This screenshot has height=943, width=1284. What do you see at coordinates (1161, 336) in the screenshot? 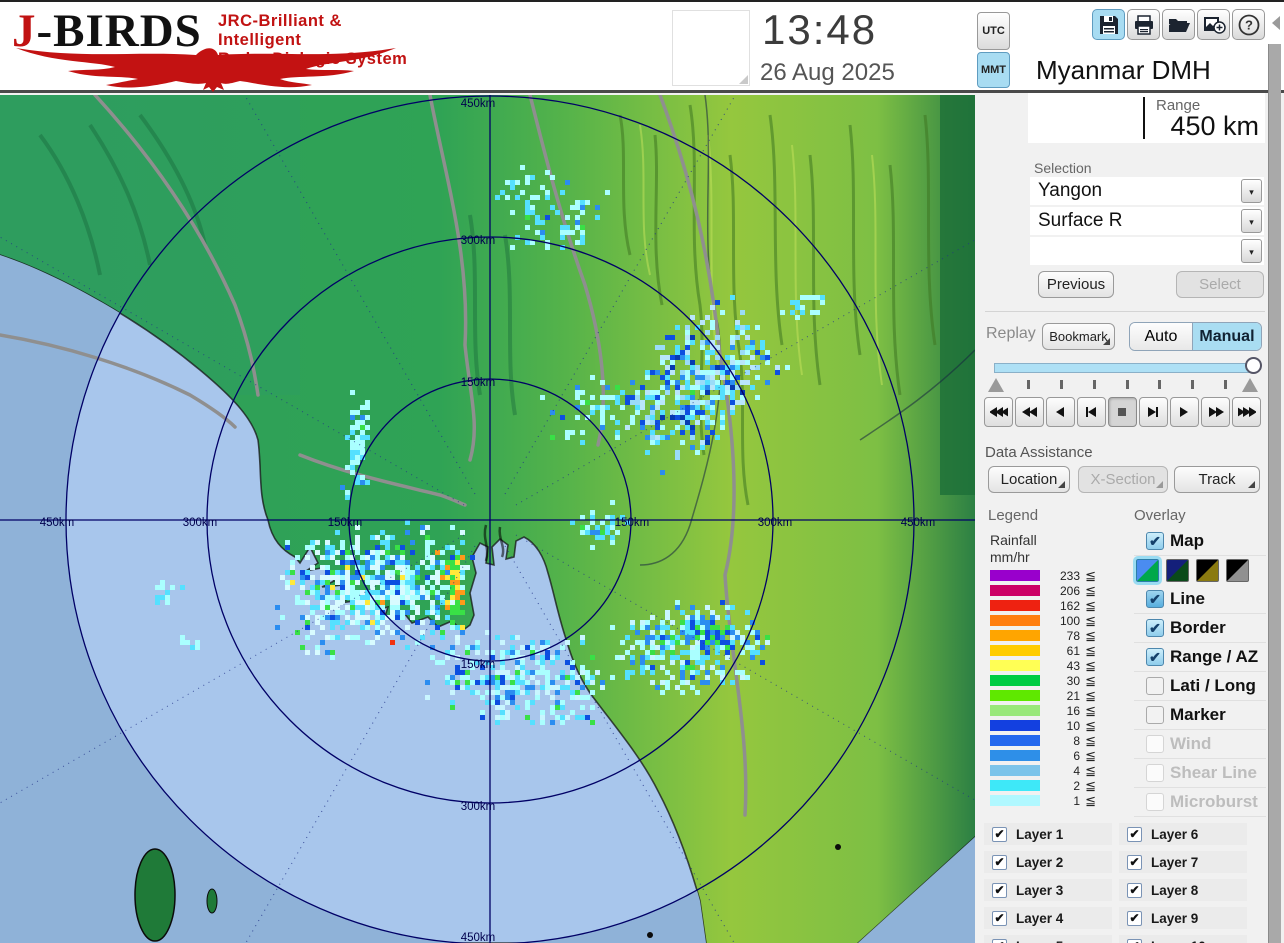
I see `auto-button: Auto` at bounding box center [1161, 336].